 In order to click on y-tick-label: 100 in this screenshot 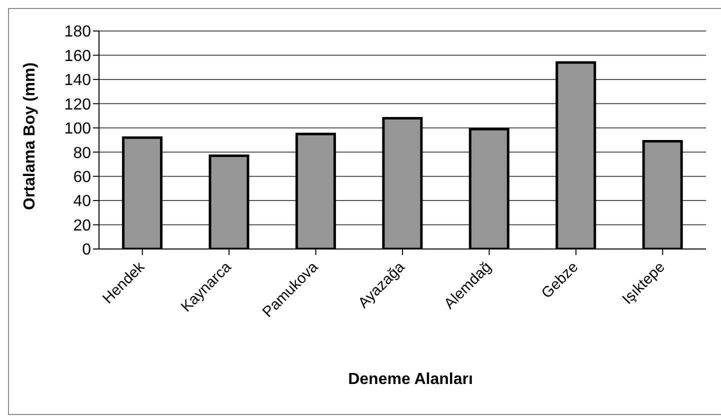, I will do `click(78, 129)`.